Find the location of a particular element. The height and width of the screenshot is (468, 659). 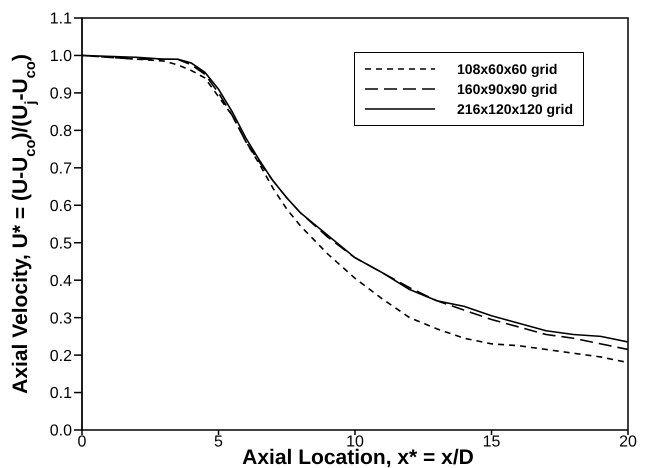

y-tick-label: 1.1 is located at coordinates (61, 19).